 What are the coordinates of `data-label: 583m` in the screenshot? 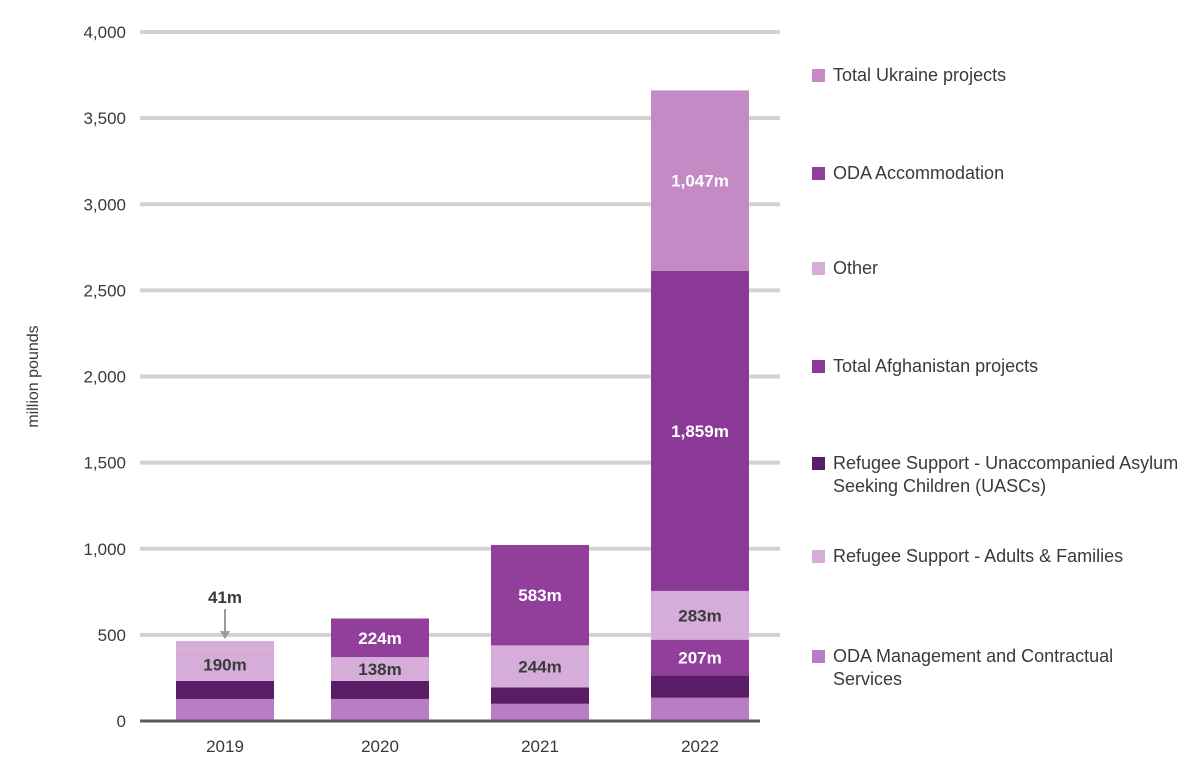 It's located at (539, 595).